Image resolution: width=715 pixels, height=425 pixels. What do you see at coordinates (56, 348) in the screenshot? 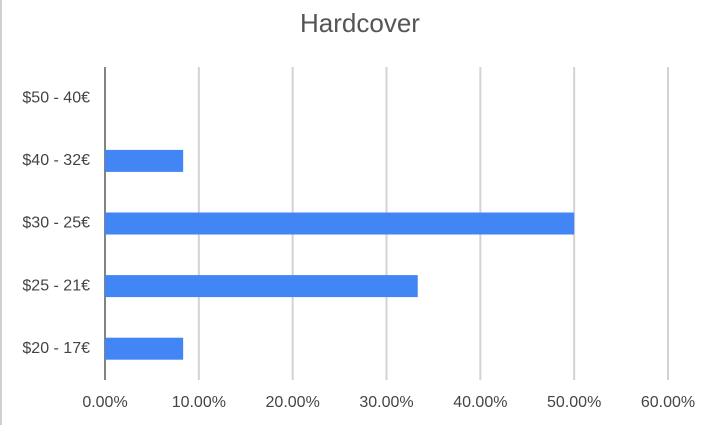
I see `y-tick-label: $20 - 17€` at bounding box center [56, 348].